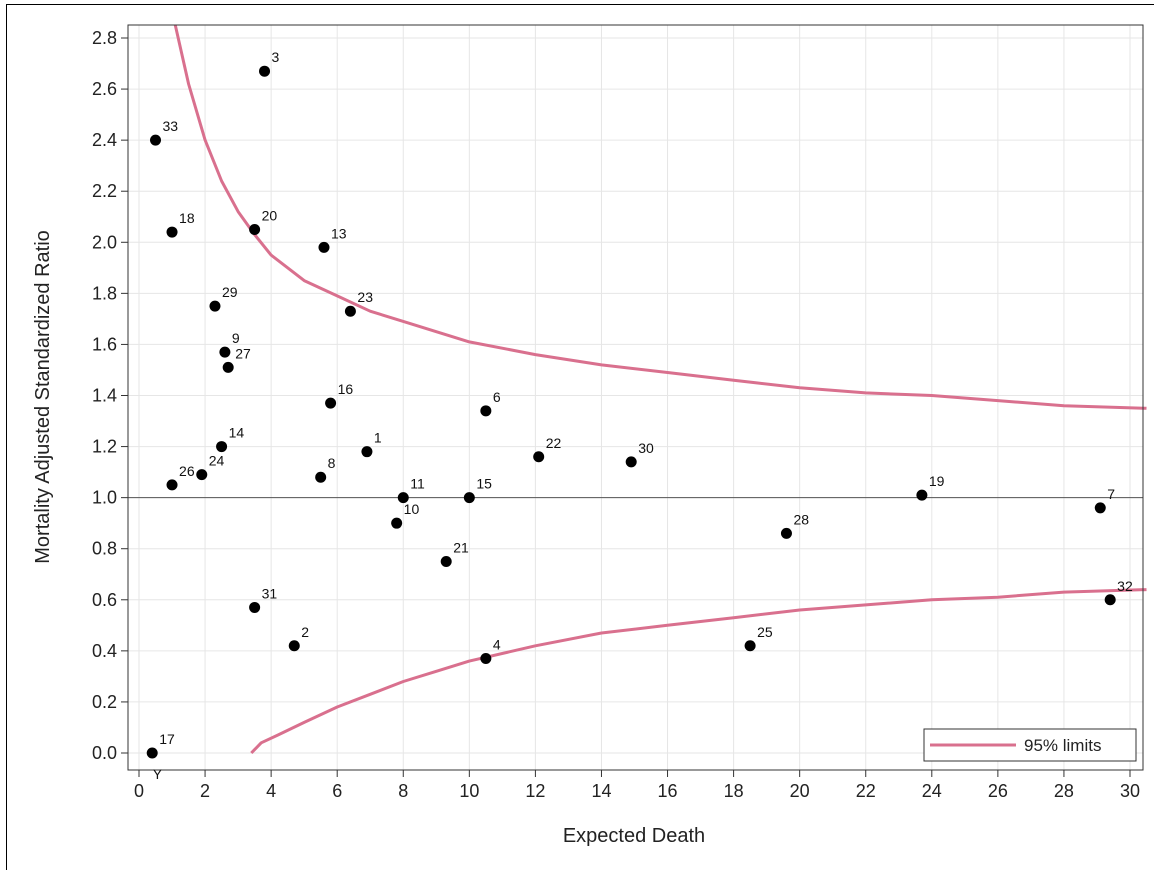 The image size is (1156, 871). Describe the element at coordinates (171, 126) in the screenshot. I see `point-label: 33` at that location.